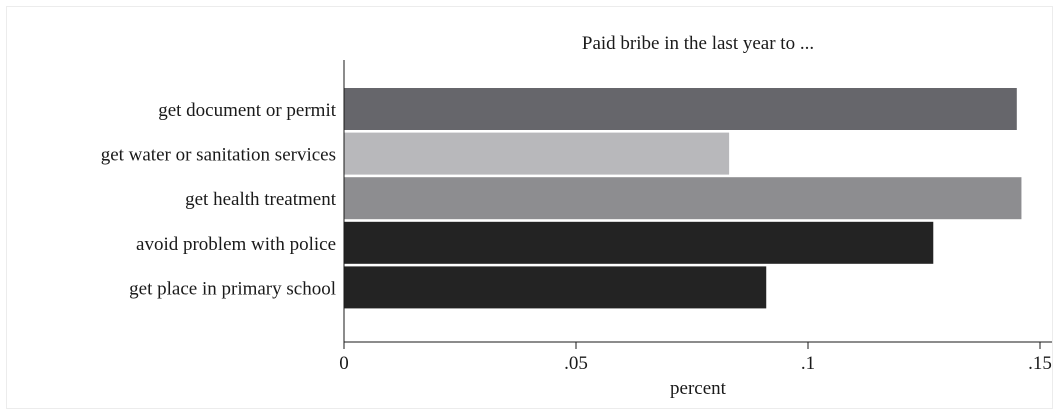  I want to click on x-ticks-group: 0 .05 .1 .15, so click(695, 358).